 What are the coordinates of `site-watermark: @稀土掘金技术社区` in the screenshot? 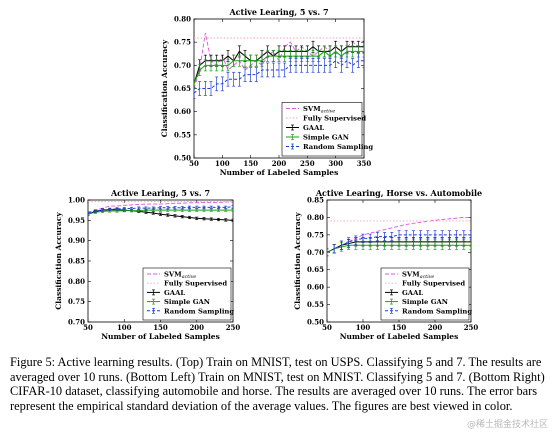 It's located at (507, 425).